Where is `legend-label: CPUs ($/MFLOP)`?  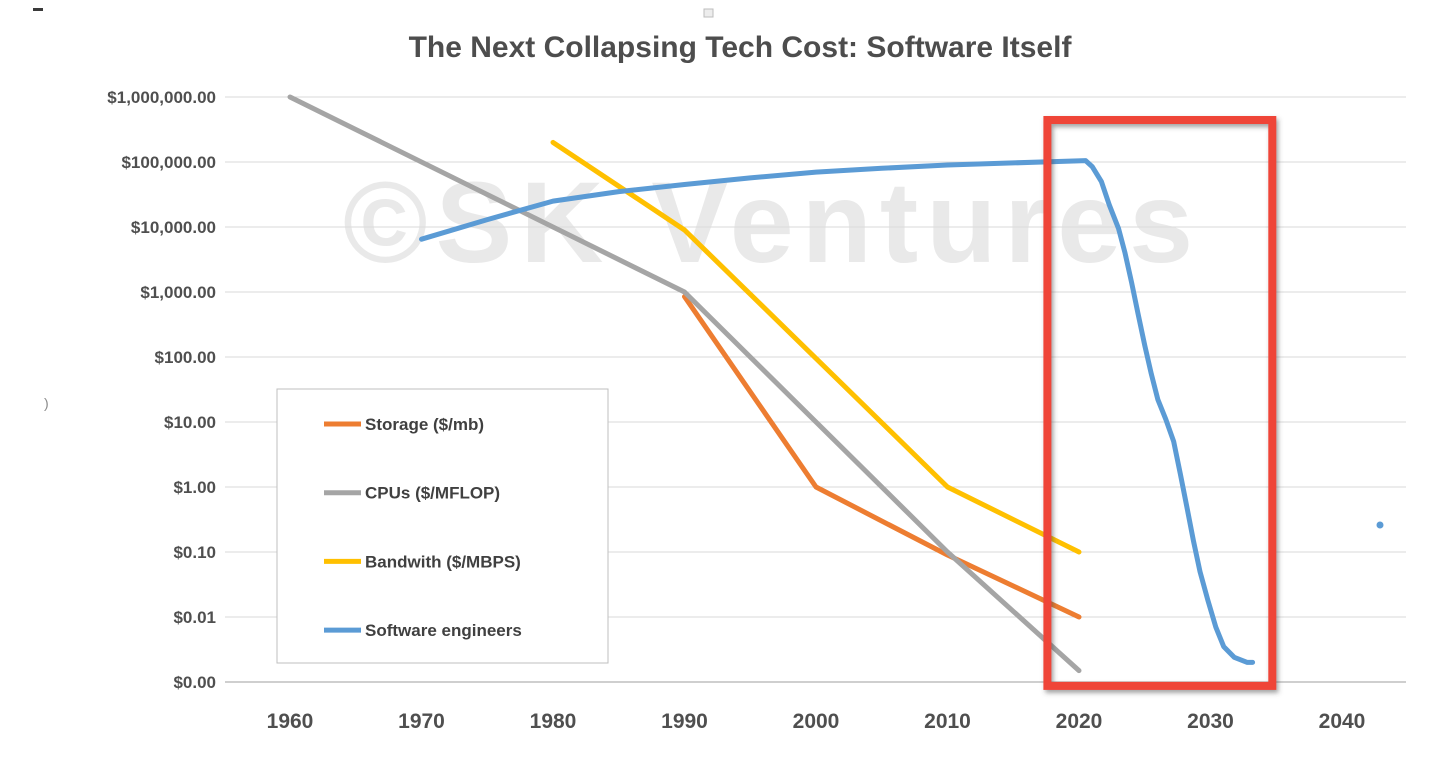
legend-label: CPUs ($/MFLOP) is located at coordinates (432, 493).